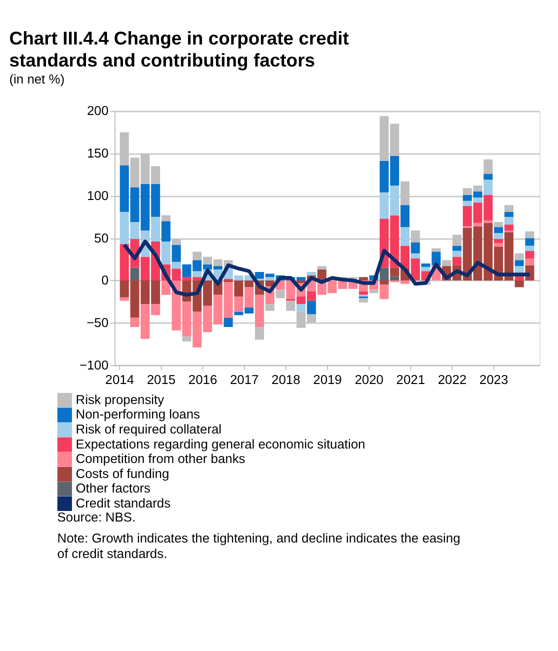 This screenshot has height=651, width=558. I want to click on x-tick-label: 2015, so click(161, 380).